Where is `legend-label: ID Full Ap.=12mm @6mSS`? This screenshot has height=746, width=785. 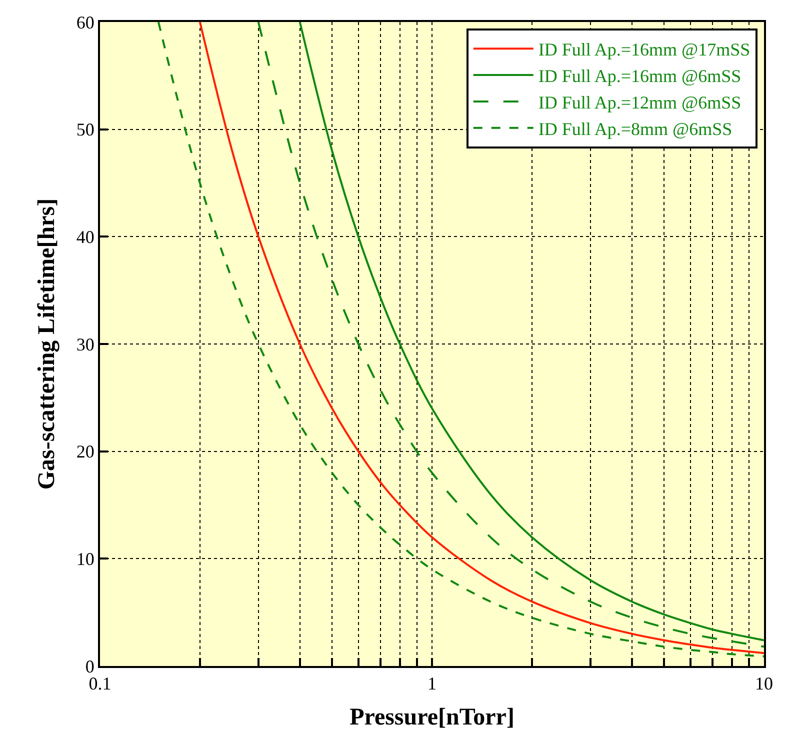 legend-label: ID Full Ap.=12mm @6mSS is located at coordinates (640, 102).